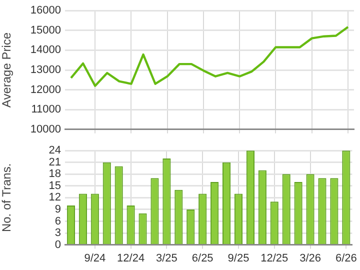 Image resolution: width=360 pixels, height=270 pixels. What do you see at coordinates (46, 110) in the screenshot?
I see `y-tick-label: 11000` at bounding box center [46, 110].